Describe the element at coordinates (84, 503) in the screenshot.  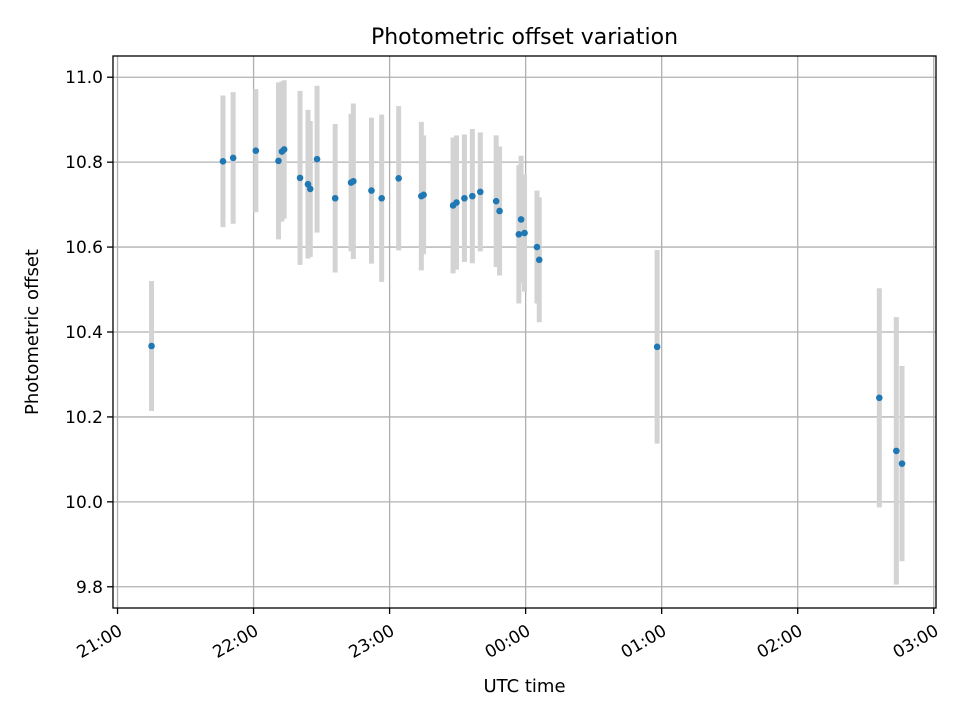
I see `y-tick-label: 10.0` at that location.